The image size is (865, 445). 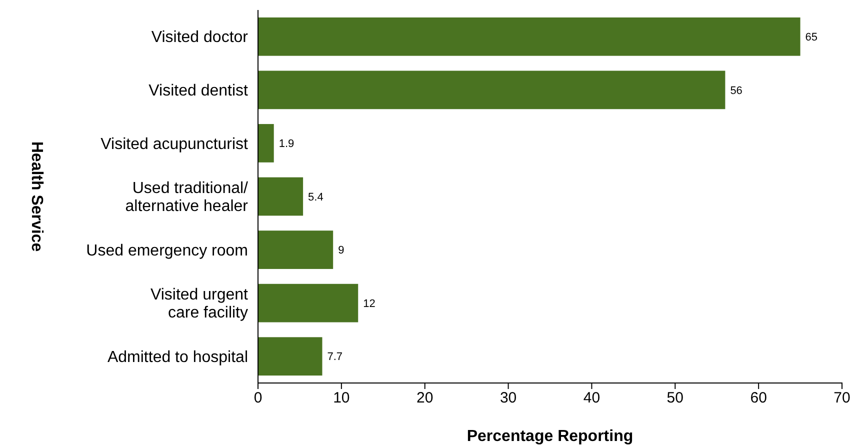 What do you see at coordinates (758, 398) in the screenshot?
I see `x-tick-label: 60` at bounding box center [758, 398].